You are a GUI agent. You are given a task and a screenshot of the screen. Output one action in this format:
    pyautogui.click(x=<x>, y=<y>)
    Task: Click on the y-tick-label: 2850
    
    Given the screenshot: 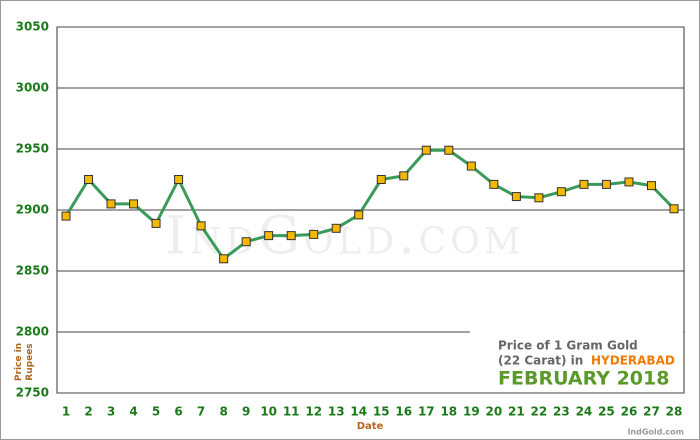 What is the action you would take?
    pyautogui.click(x=32, y=271)
    